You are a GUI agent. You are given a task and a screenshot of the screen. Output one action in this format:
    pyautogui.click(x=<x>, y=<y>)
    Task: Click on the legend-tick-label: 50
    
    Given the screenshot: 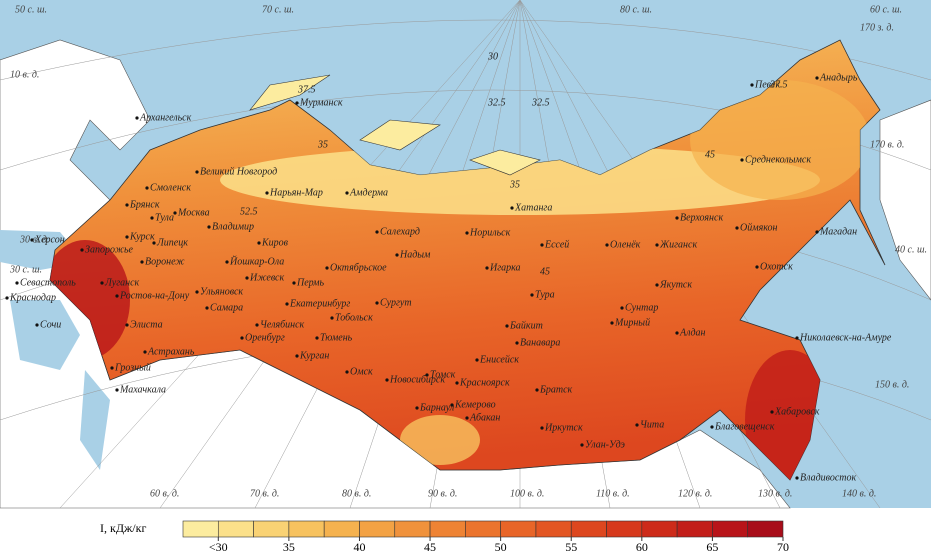 What is the action you would take?
    pyautogui.click(x=501, y=547)
    